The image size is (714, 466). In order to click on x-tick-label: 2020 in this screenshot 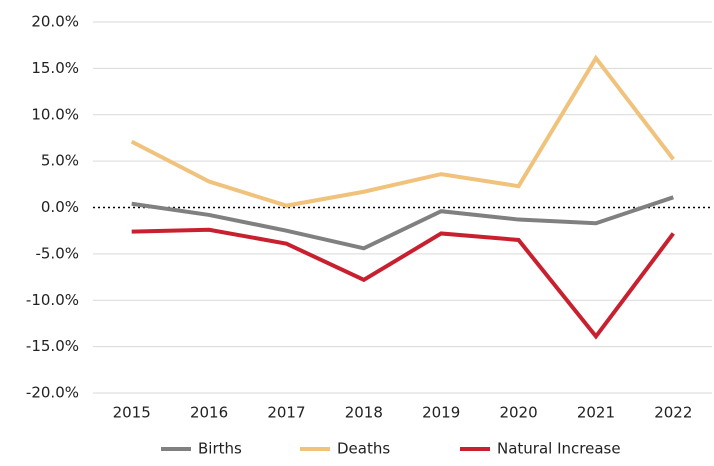, I will do `click(518, 413)`.